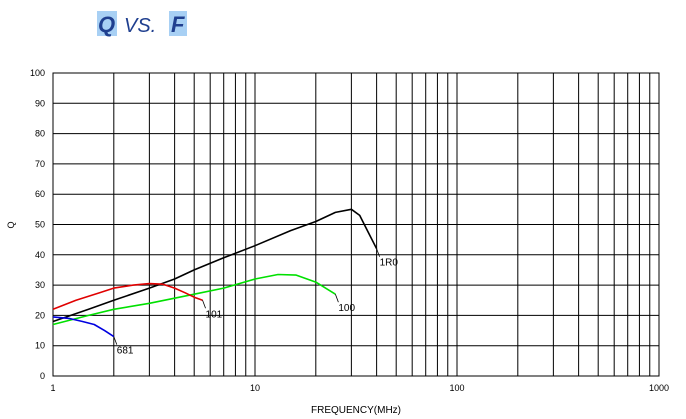 The width and height of the screenshot is (686, 419). I want to click on y-tick-label: 80, so click(40, 134).